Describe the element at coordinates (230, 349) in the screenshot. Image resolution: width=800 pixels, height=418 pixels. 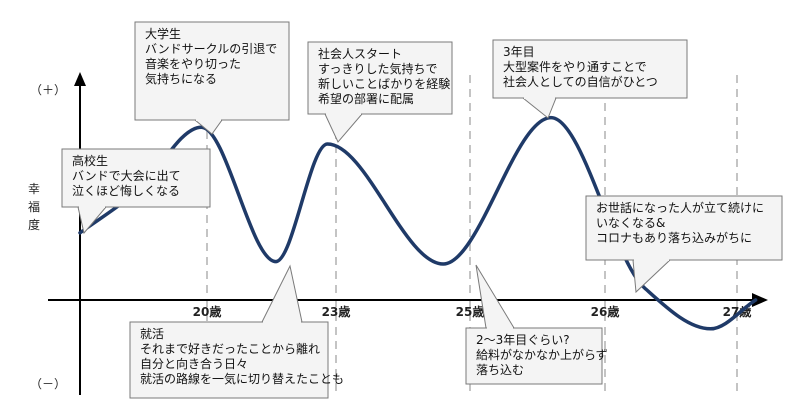
I see `callout-line: それまで好きだったことから離れ` at that location.